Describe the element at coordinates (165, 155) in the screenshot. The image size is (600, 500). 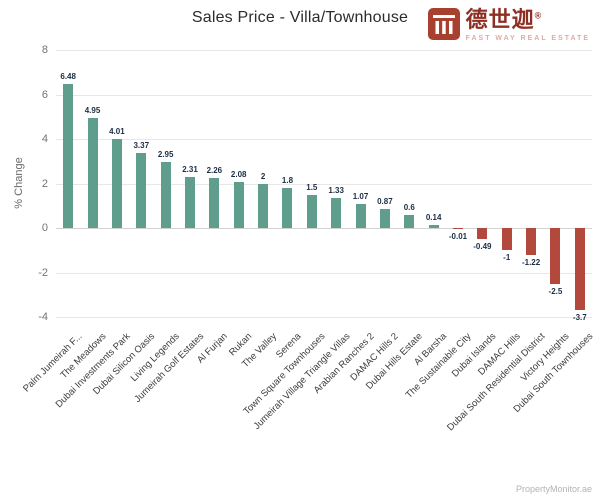
I see `bar-value-label: 2.95` at that location.